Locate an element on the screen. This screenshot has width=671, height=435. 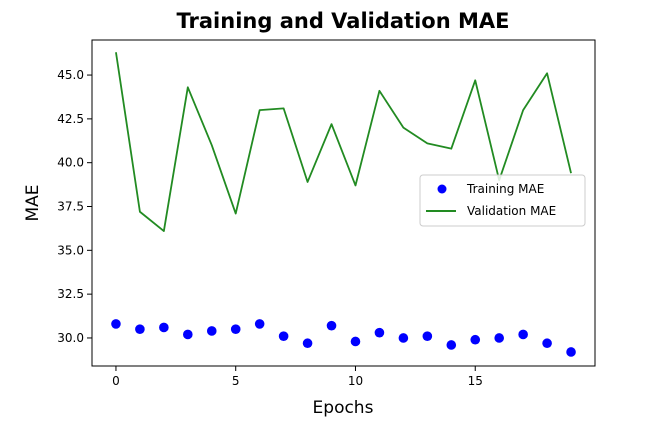
x-tick-label: 5 is located at coordinates (236, 381).